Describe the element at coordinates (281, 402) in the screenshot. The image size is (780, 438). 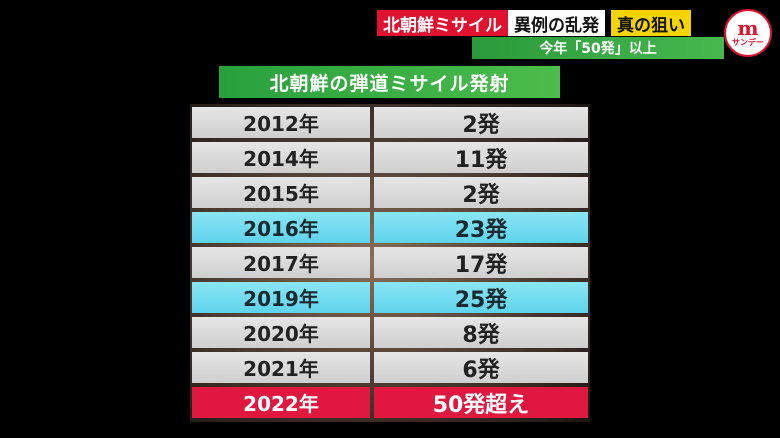
I see `year-cell: 2022年` at that location.